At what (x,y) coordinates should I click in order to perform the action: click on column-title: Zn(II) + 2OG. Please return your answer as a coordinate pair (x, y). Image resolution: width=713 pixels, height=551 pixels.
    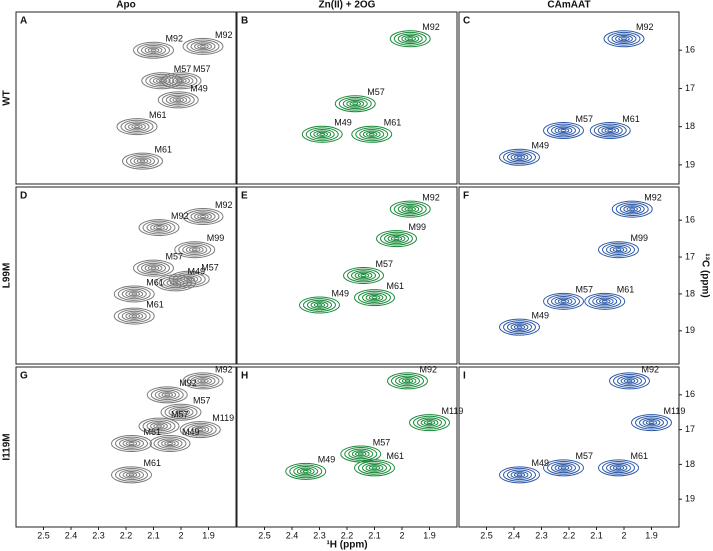
    Looking at the image, I should click on (347, 5).